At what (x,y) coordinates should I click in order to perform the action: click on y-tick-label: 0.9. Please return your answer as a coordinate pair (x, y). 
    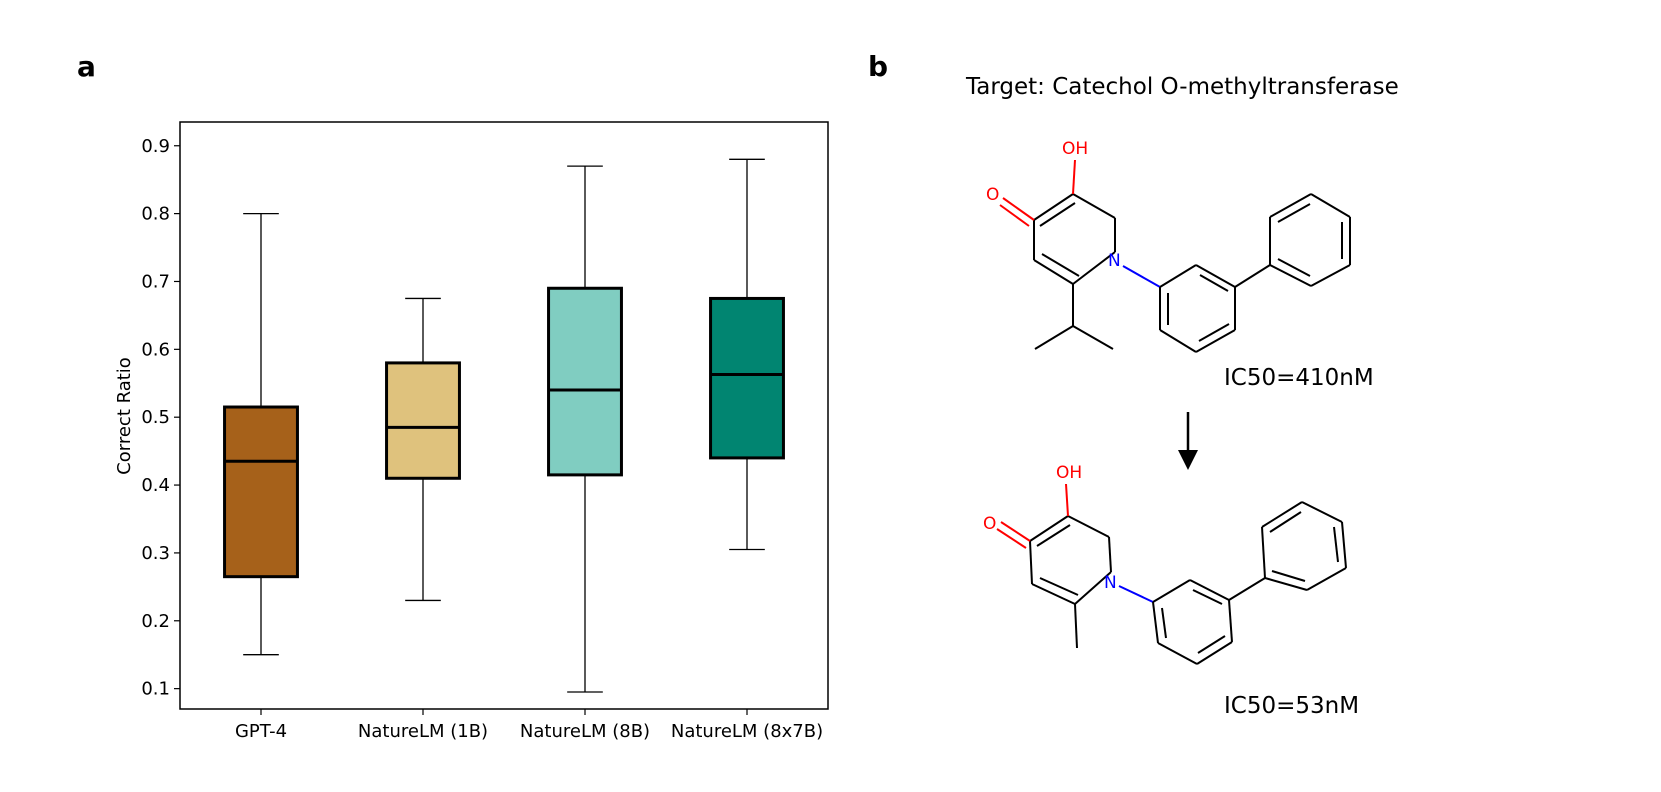
    Looking at the image, I should click on (155, 146).